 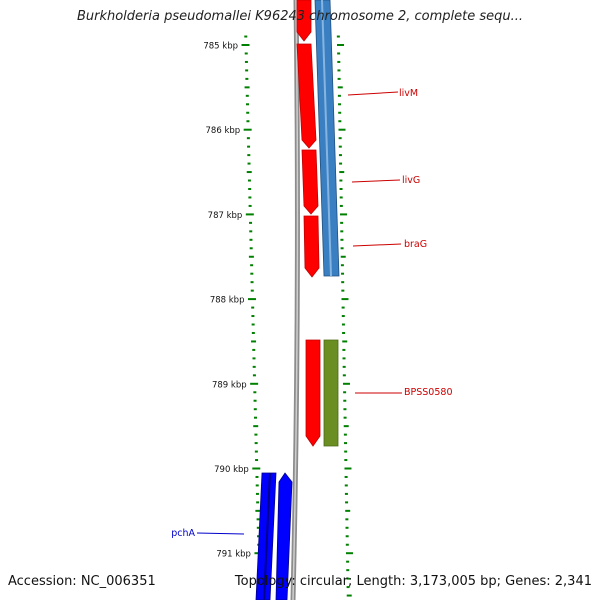 I want to click on features, so click(x=297, y=300).